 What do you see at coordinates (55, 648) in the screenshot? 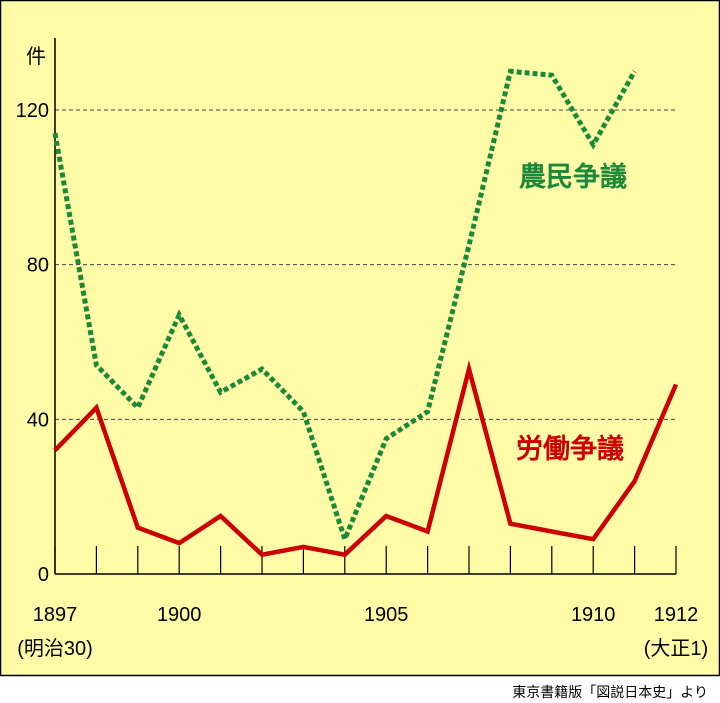
I see `x-tick-sublabel: (明治30)` at bounding box center [55, 648].